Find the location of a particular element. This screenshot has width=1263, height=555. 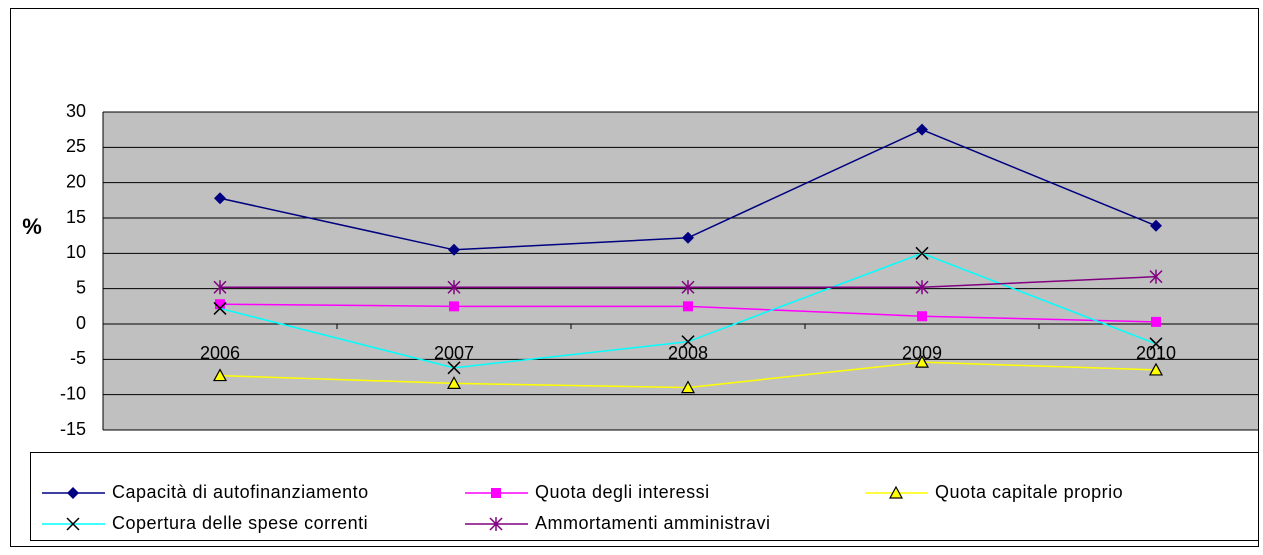

legend-label: Ammortamenti amministravi is located at coordinates (653, 523).